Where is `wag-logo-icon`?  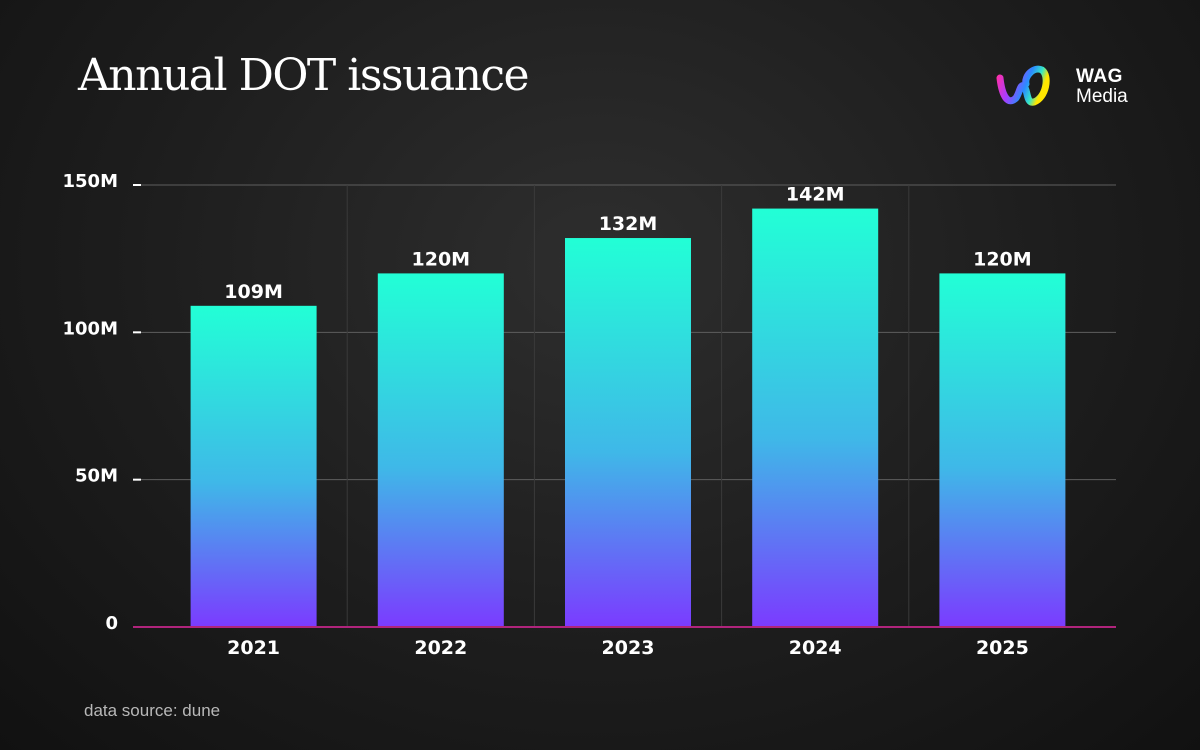
wag-logo-icon is located at coordinates (1023, 85).